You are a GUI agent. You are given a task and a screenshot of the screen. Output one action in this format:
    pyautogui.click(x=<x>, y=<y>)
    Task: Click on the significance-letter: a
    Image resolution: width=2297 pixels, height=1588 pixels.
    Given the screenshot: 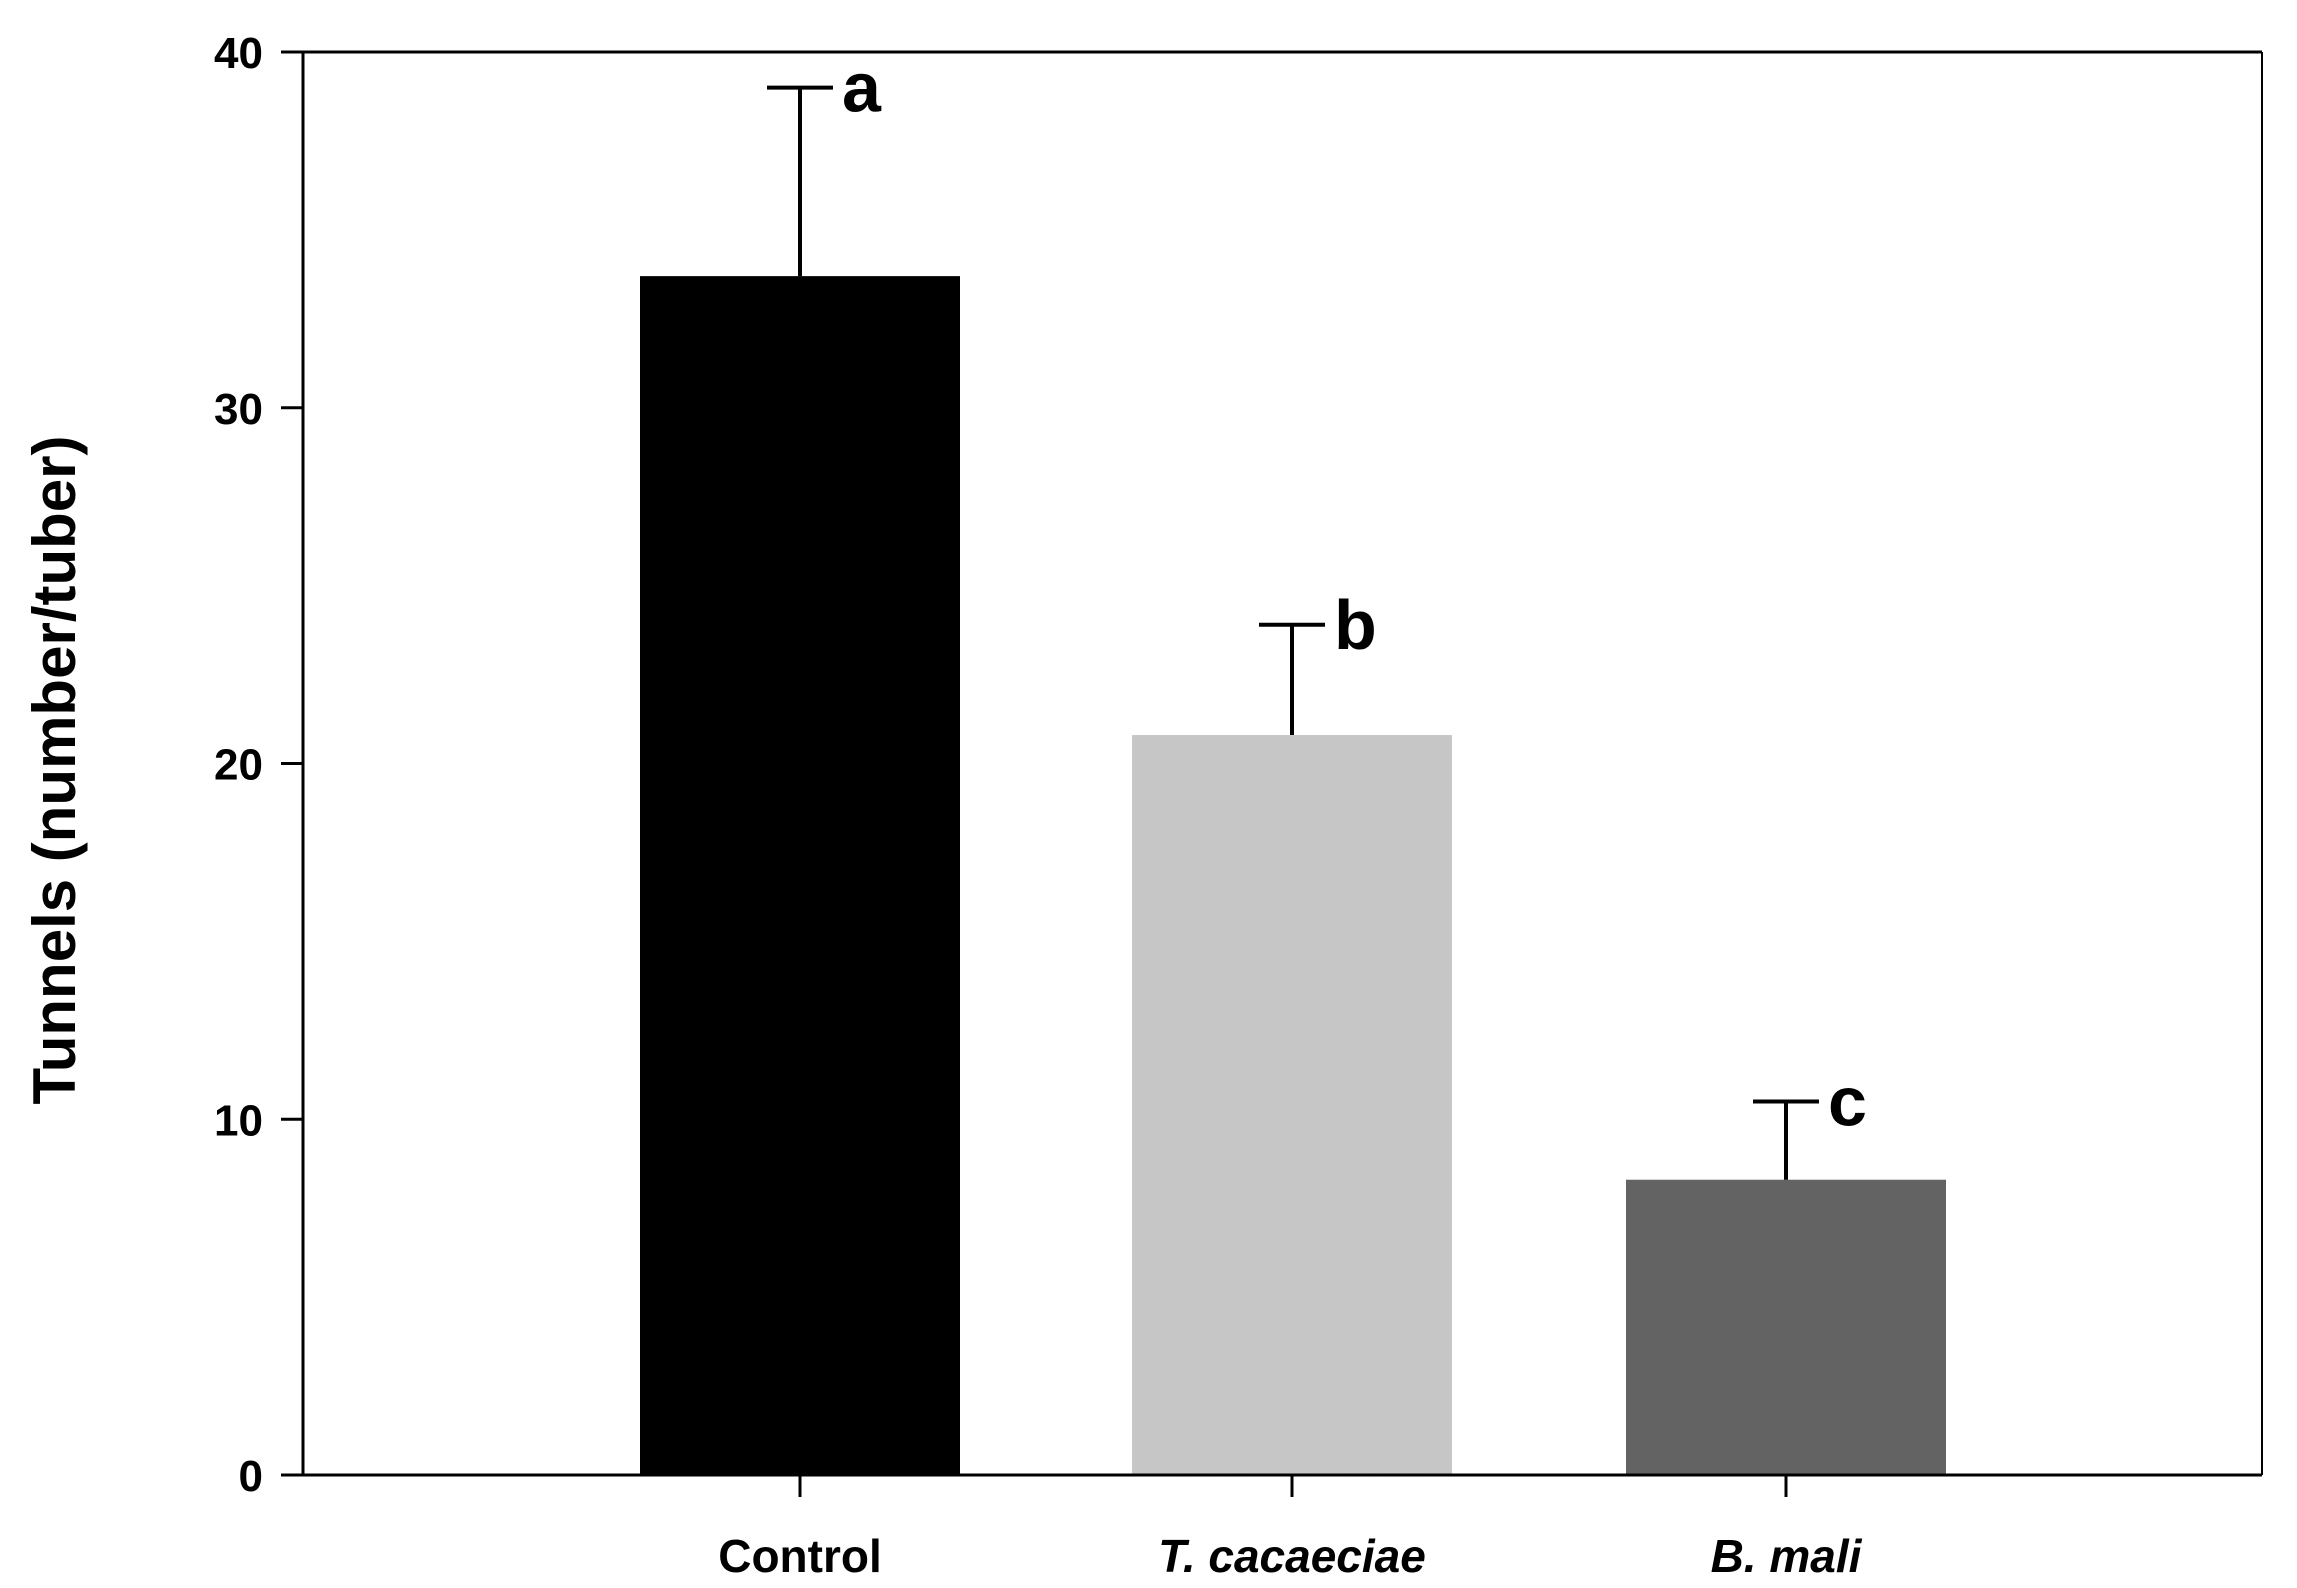 What is the action you would take?
    pyautogui.click(x=862, y=88)
    